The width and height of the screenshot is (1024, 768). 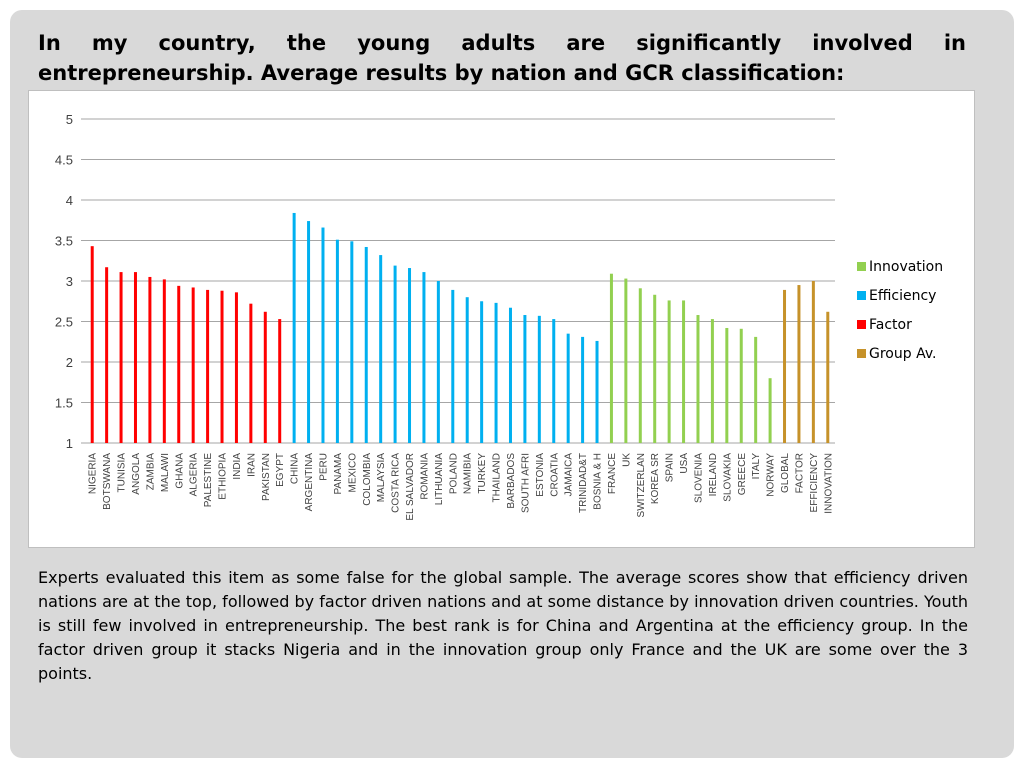 I want to click on bar-china, so click(x=294, y=327).